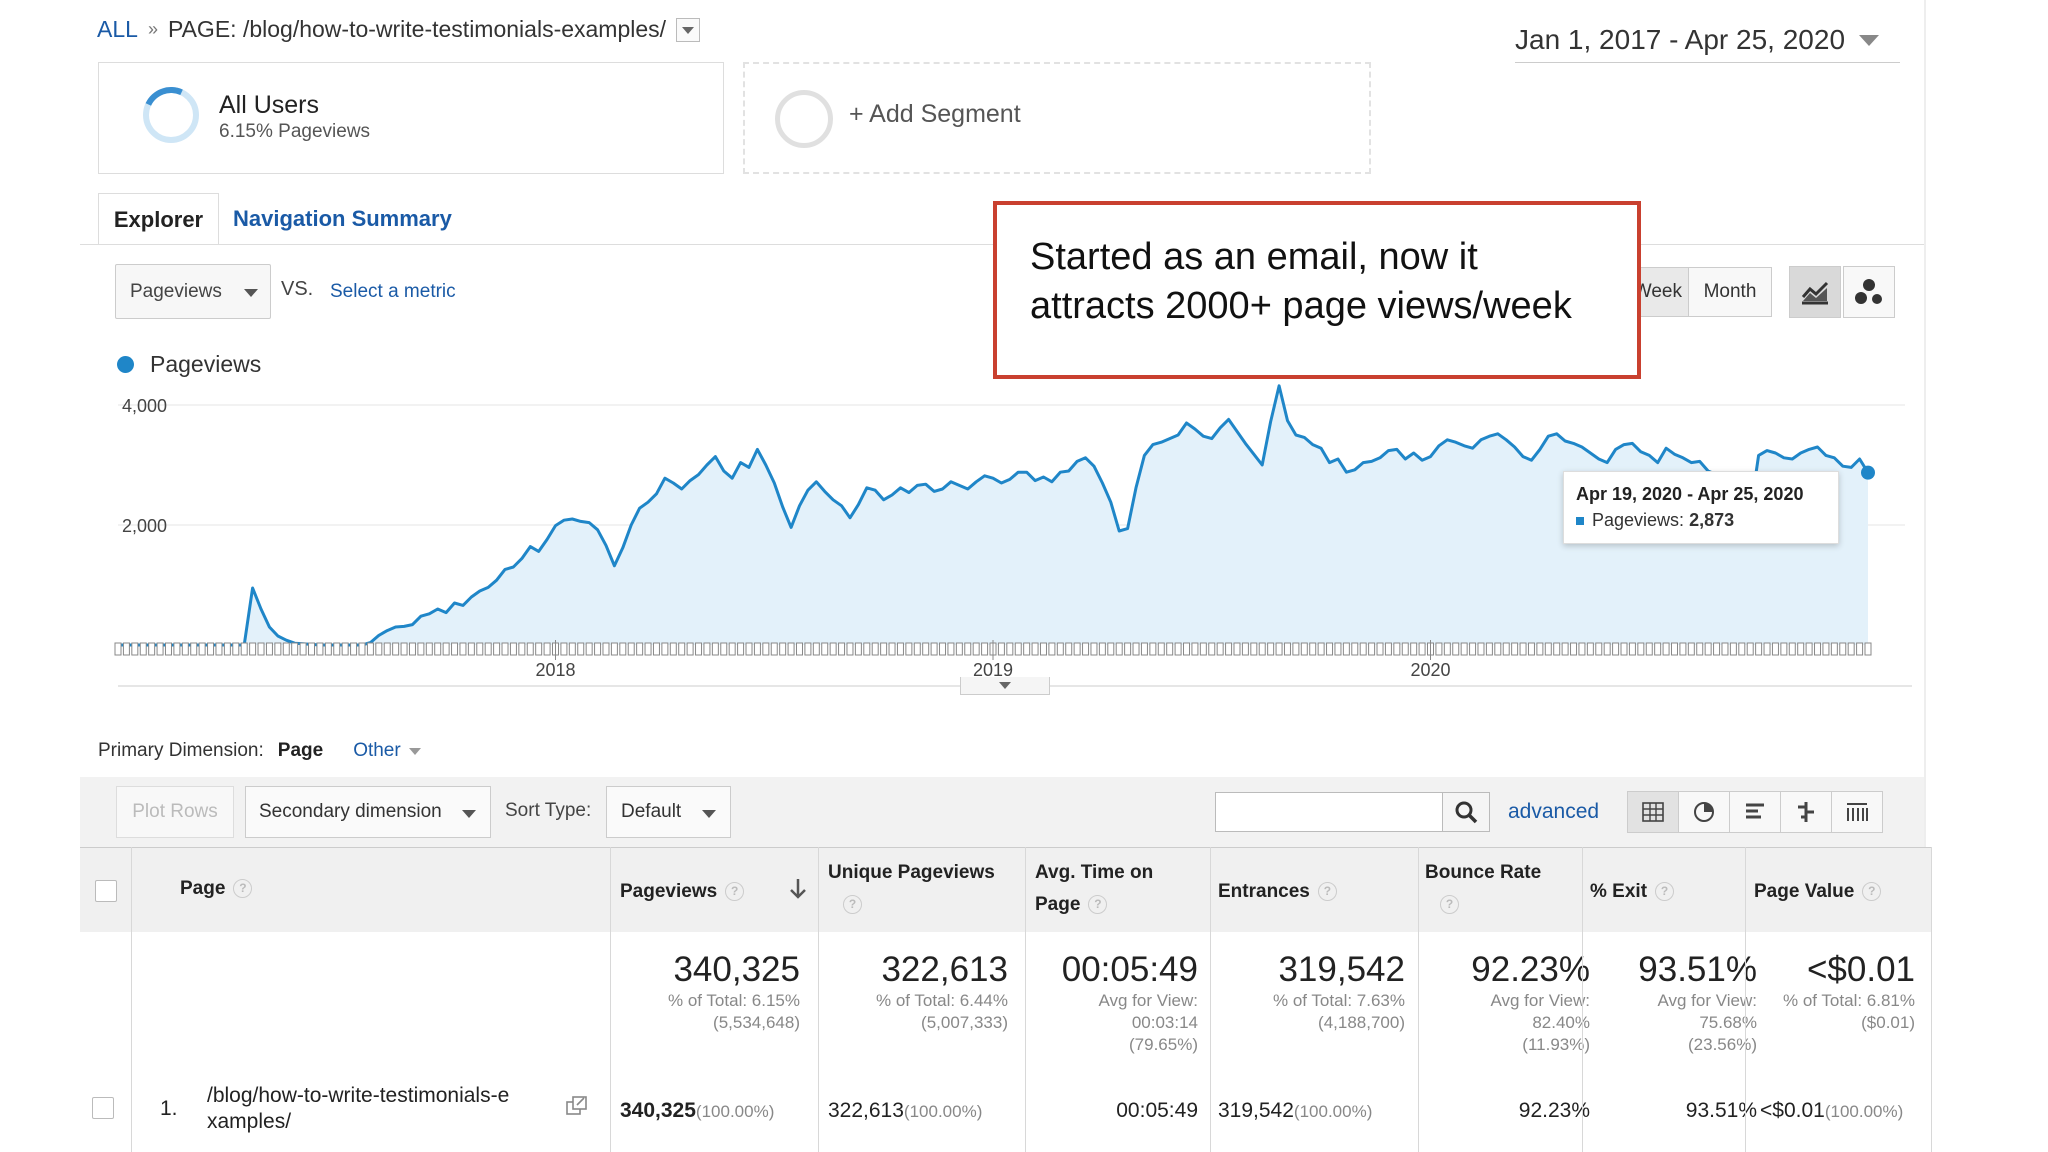 Image resolution: width=2048 pixels, height=1152 pixels. Describe the element at coordinates (1704, 812) in the screenshot. I see `pie-view-button` at that location.